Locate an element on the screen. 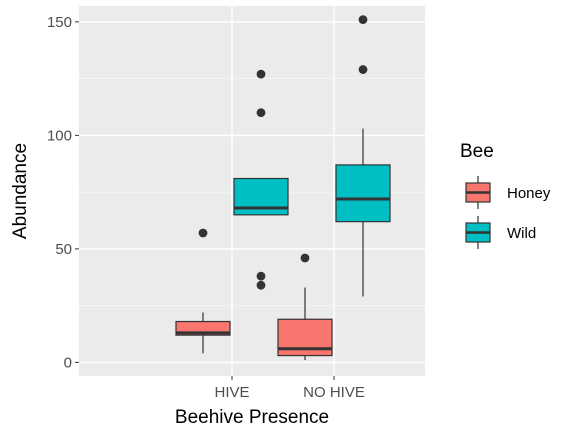 Image resolution: width=568 pixels, height=429 pixels. x-axis-title: Beehive Presence is located at coordinates (252, 417).